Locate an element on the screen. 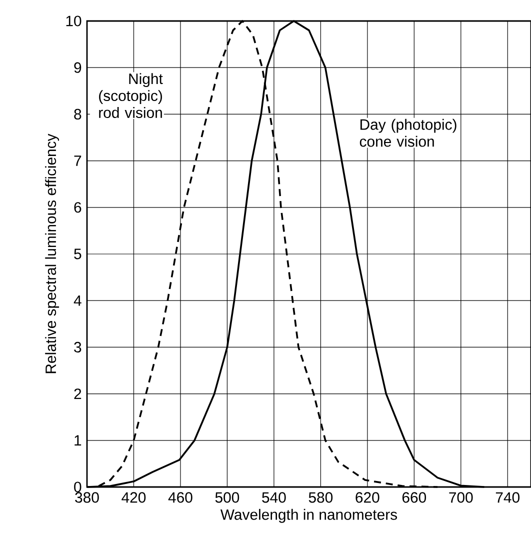  x-tick-label: 580 is located at coordinates (320, 497).